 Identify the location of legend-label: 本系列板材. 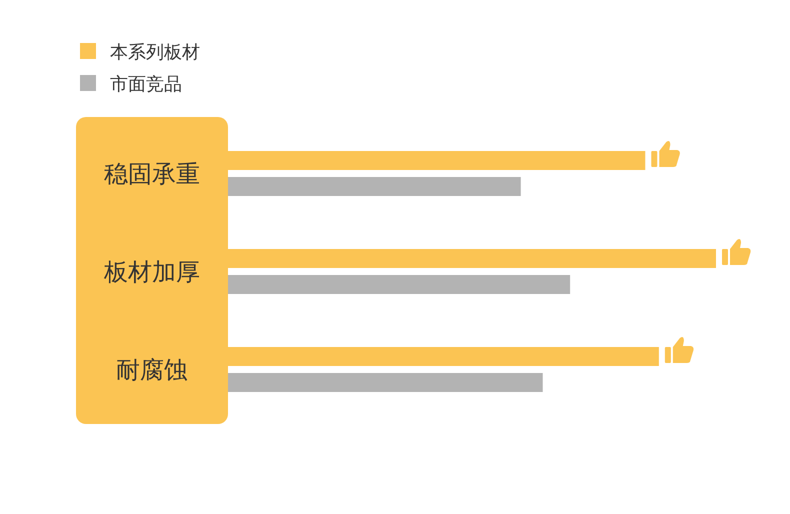
(155, 52).